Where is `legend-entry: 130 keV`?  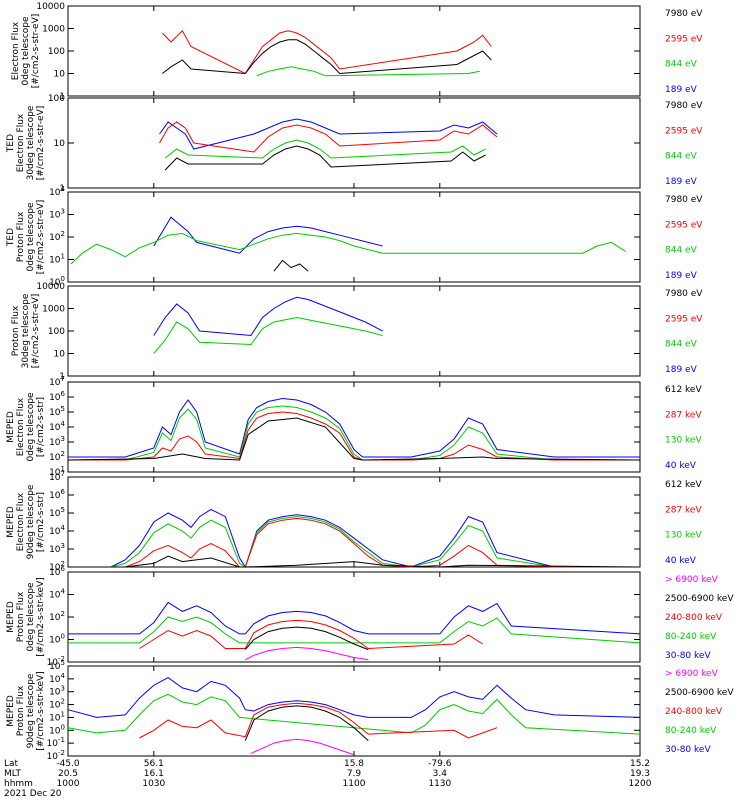
legend-entry: 130 keV is located at coordinates (683, 536).